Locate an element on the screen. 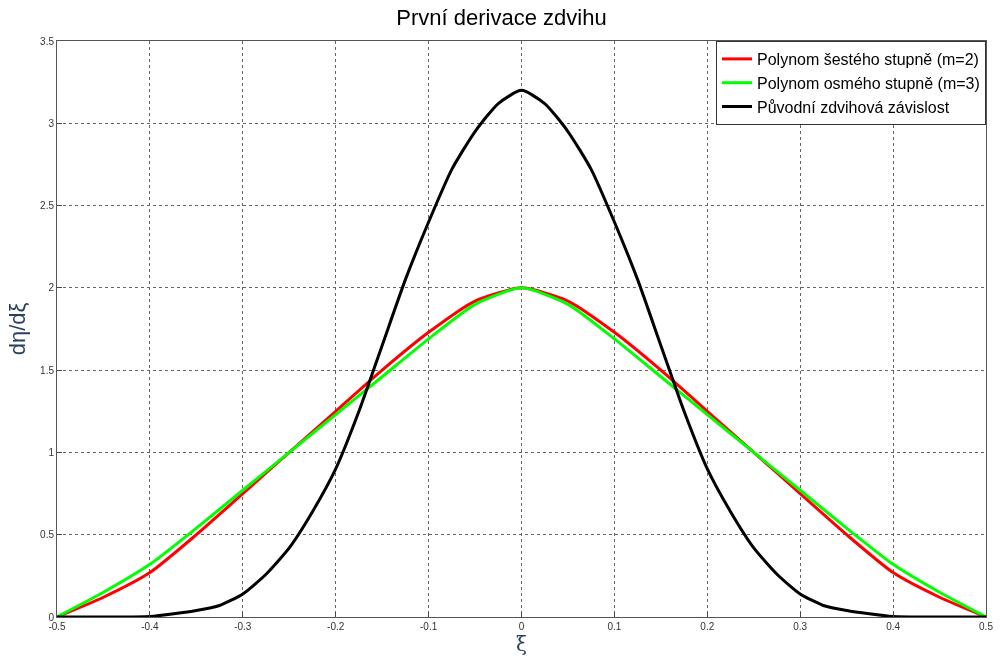 This screenshot has height=663, width=1003. y-tick-label: 1 is located at coordinates (51, 452).